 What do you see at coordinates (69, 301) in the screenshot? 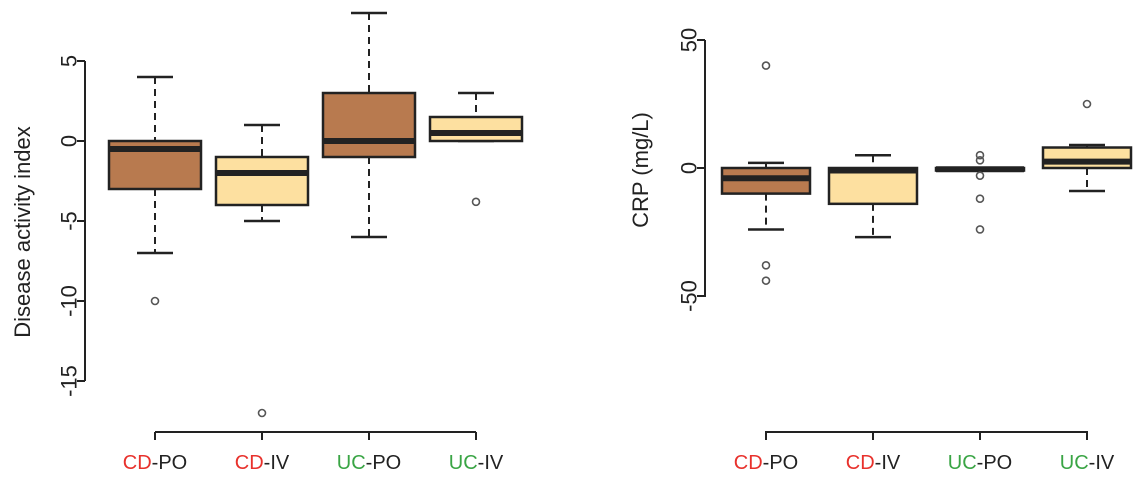
I see `y-tick-label: -10` at bounding box center [69, 301].